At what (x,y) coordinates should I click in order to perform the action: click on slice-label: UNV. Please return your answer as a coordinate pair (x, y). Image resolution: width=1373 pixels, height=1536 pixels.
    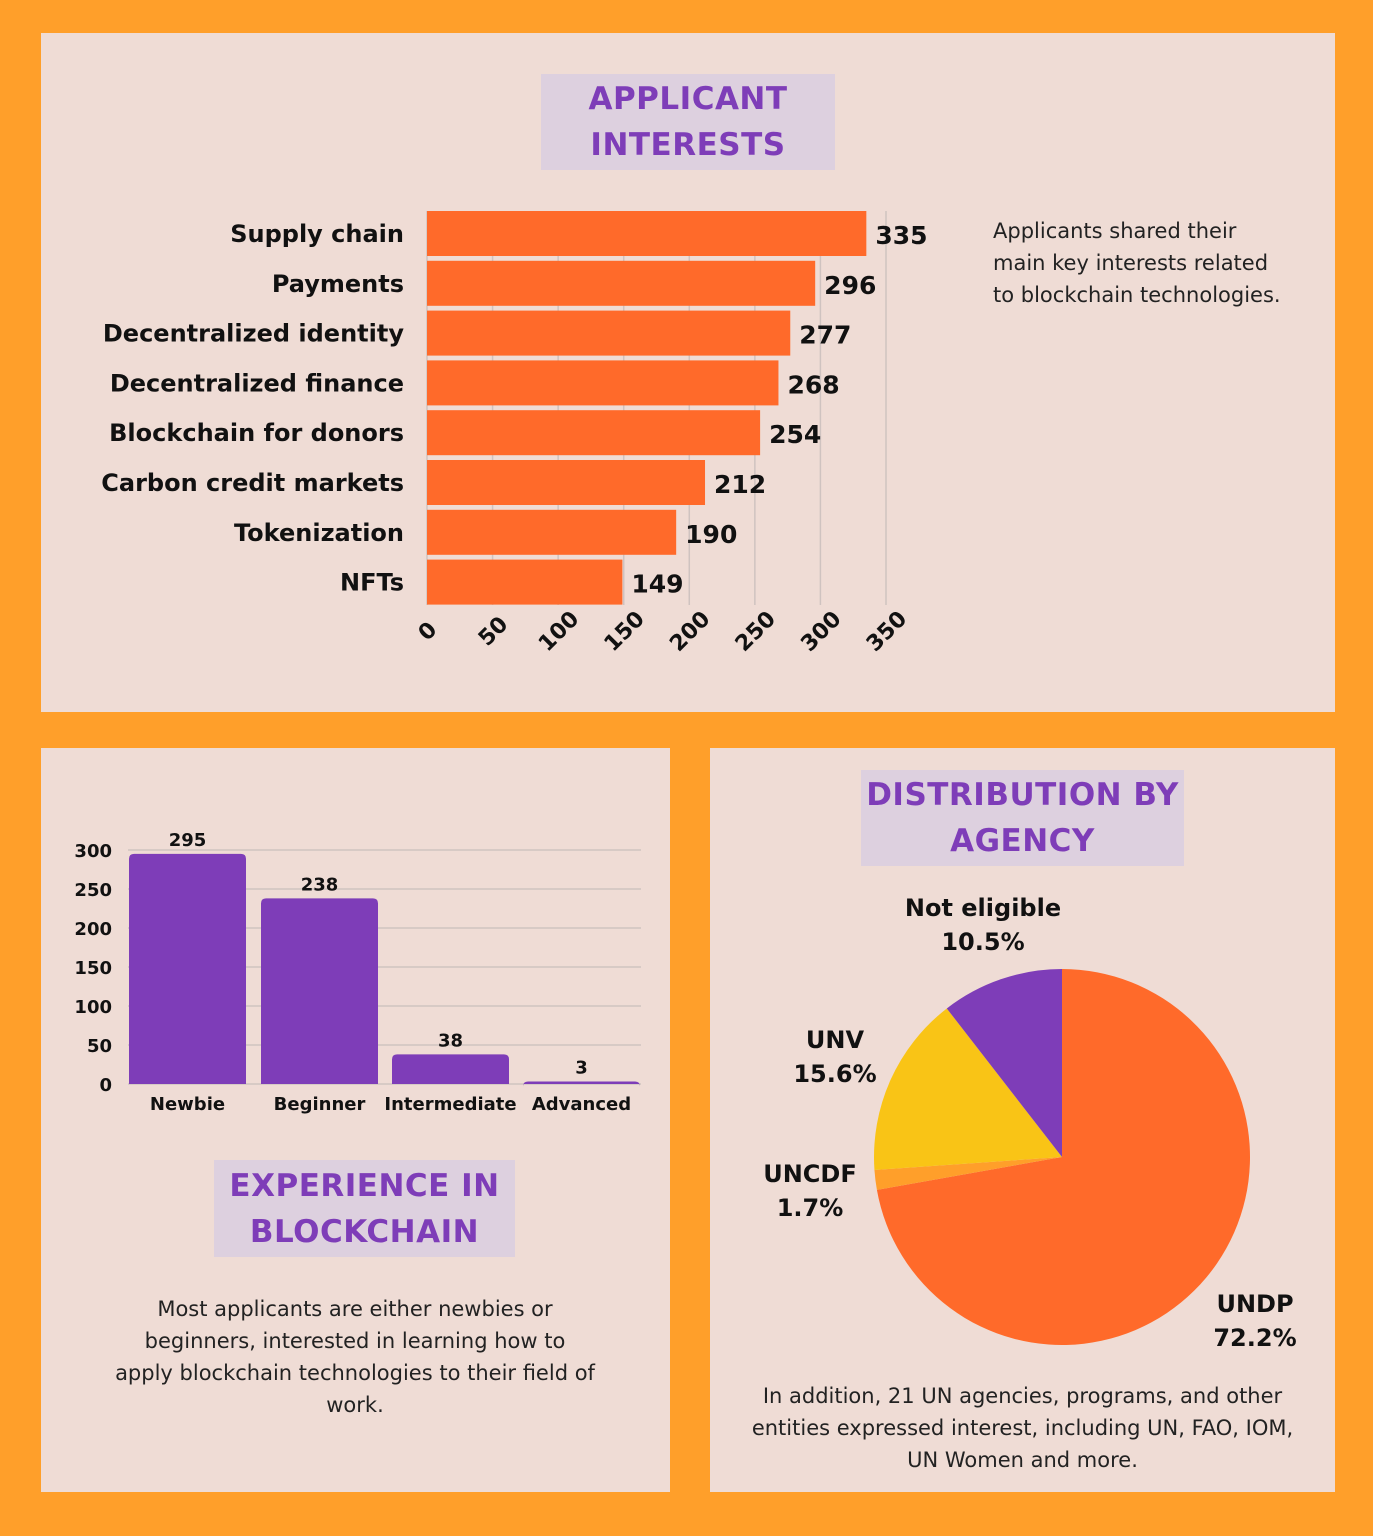
    Looking at the image, I should click on (835, 1040).